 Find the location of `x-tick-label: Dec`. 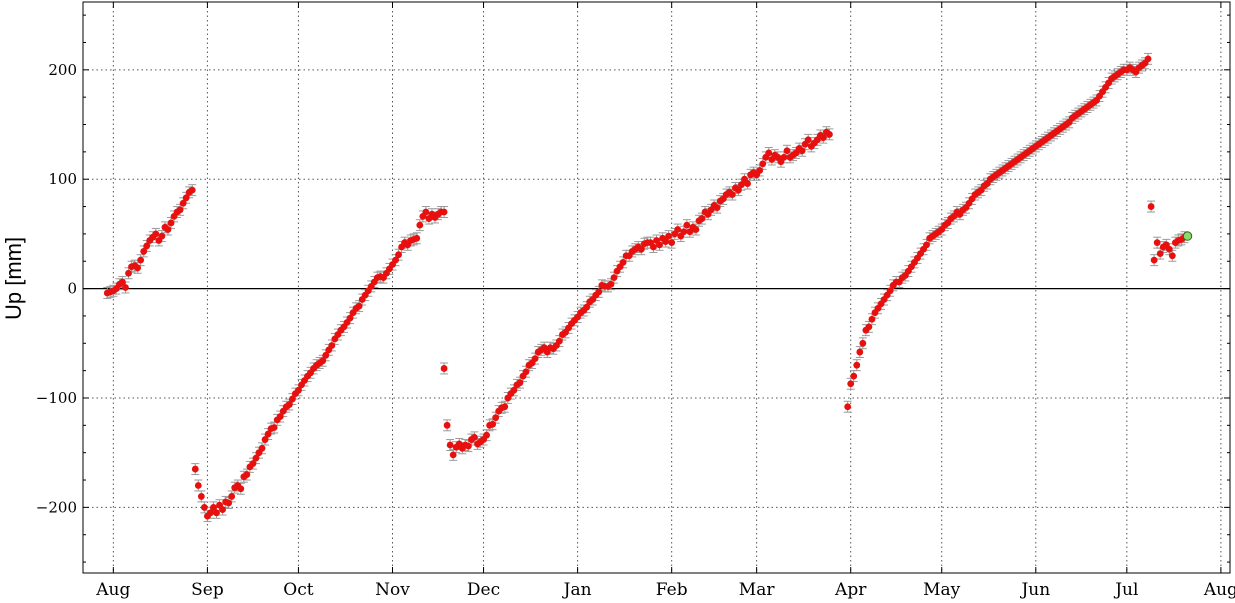

x-tick-label: Dec is located at coordinates (483, 589).